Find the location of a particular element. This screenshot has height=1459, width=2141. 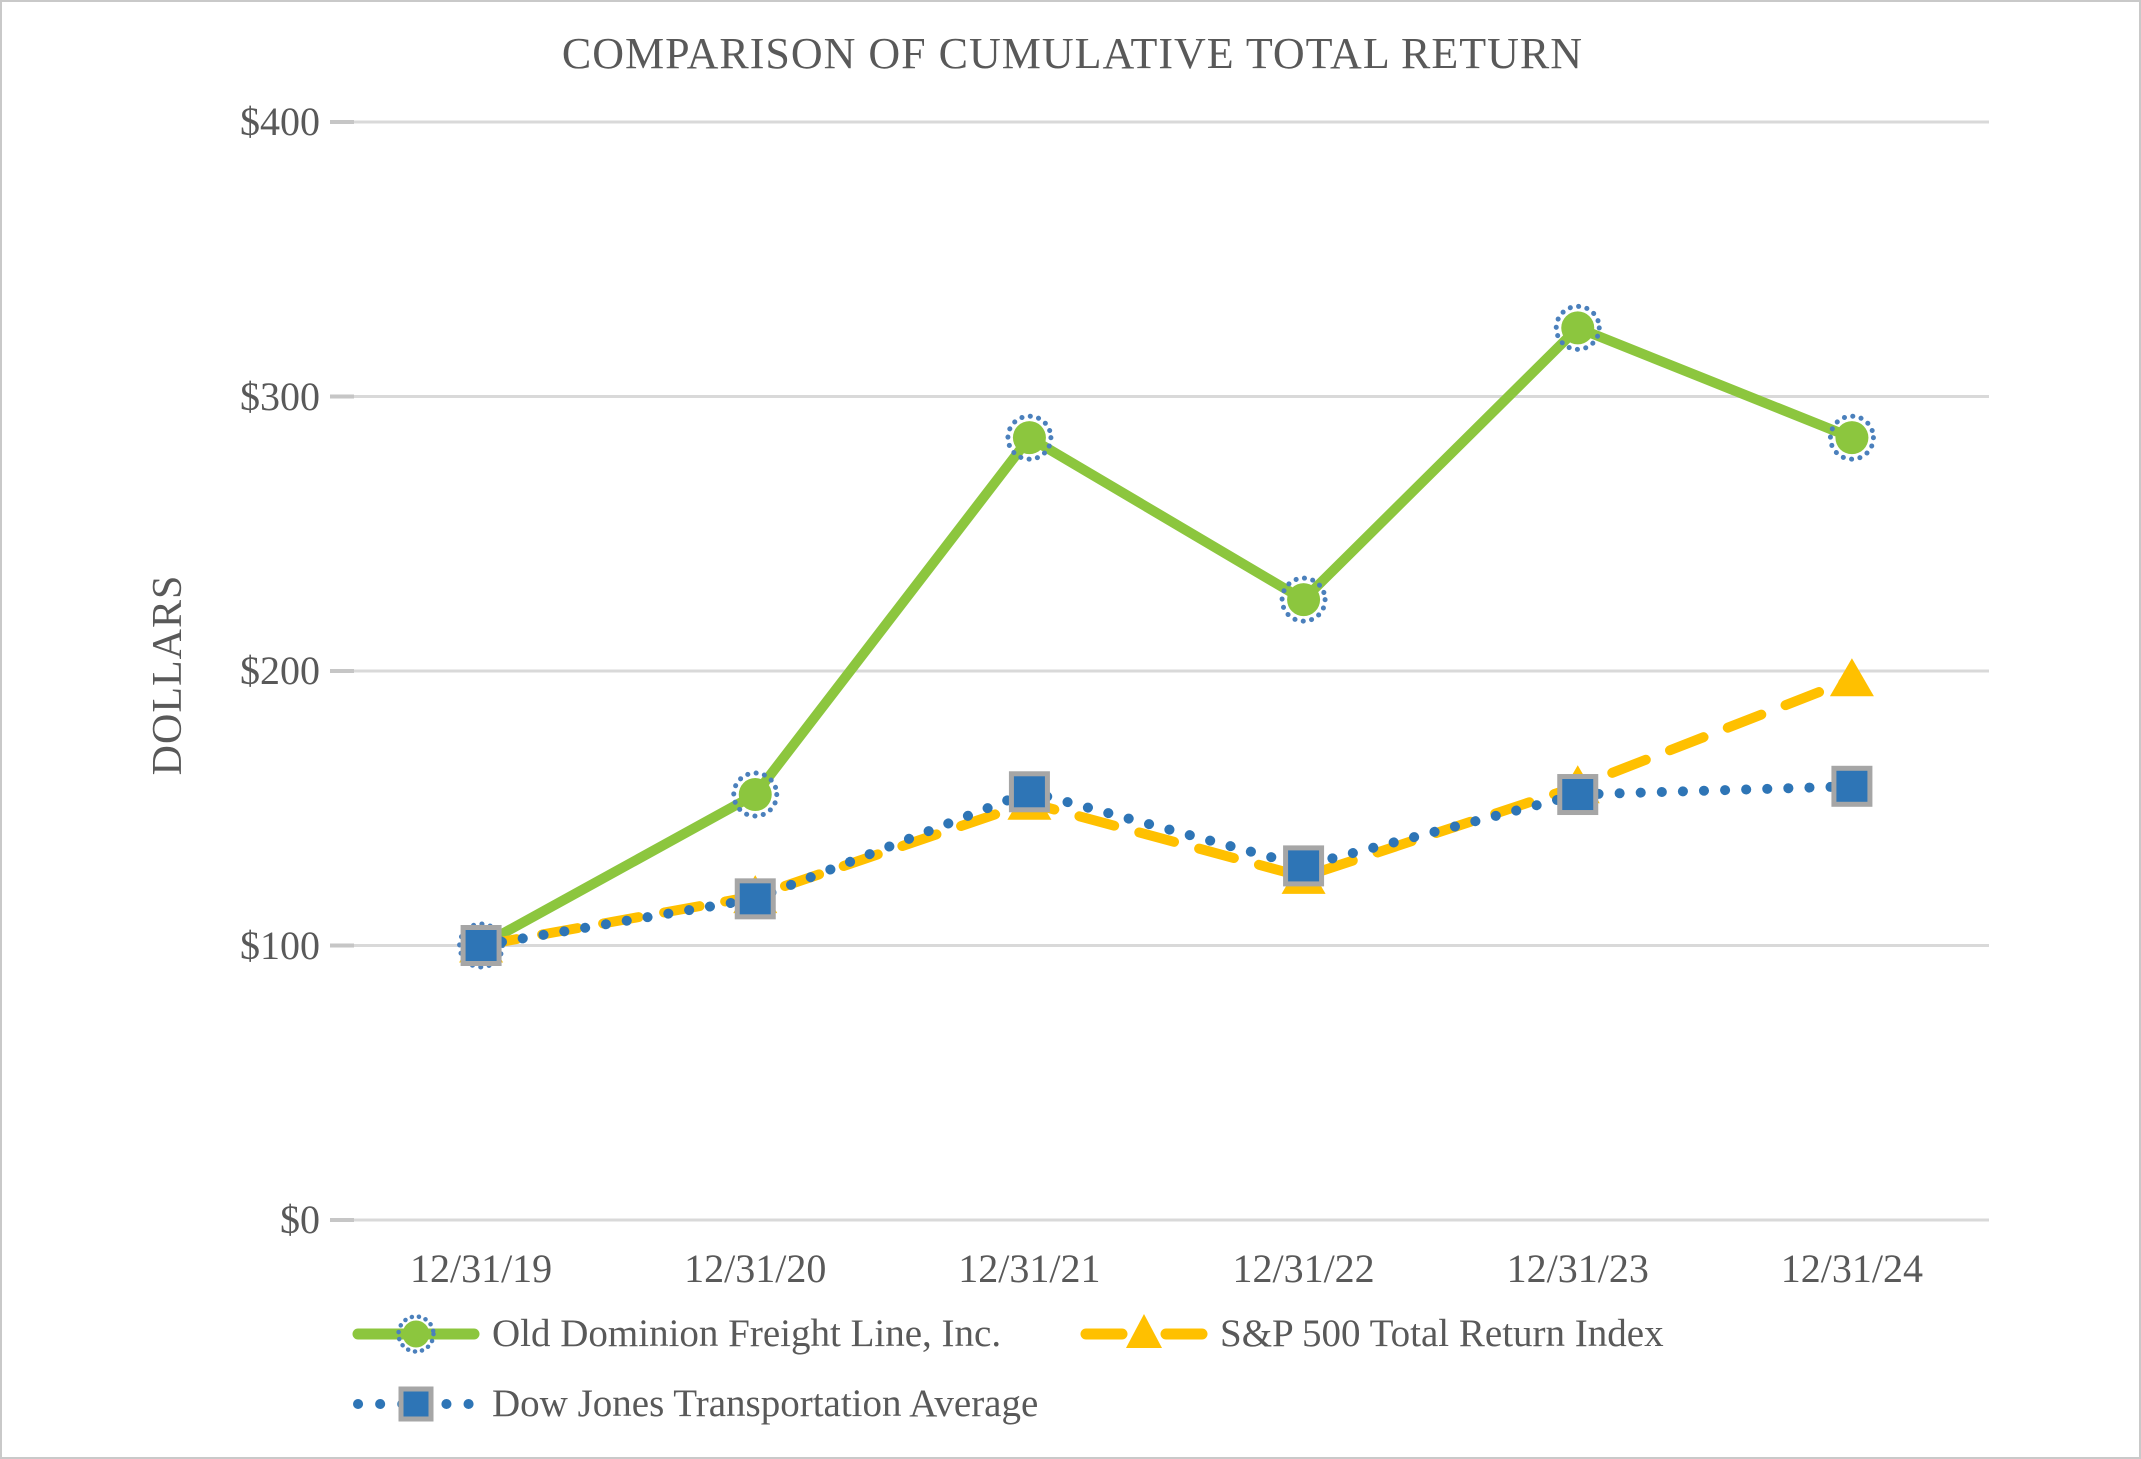

y-tick-label: $200 is located at coordinates (280, 670).